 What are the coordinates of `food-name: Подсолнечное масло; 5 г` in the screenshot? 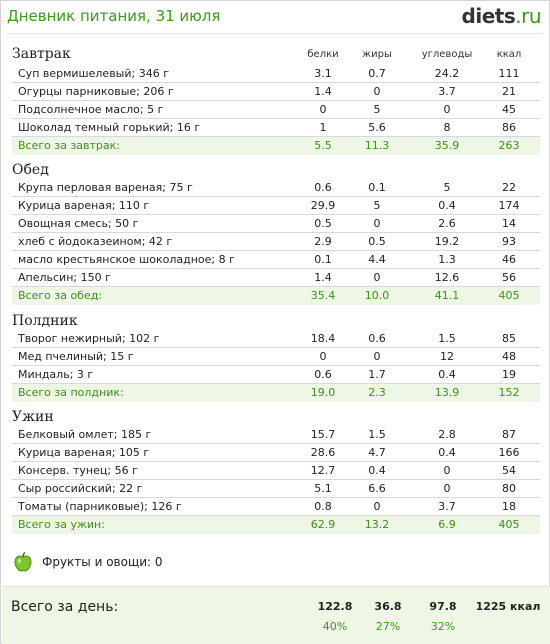 It's located at (91, 109).